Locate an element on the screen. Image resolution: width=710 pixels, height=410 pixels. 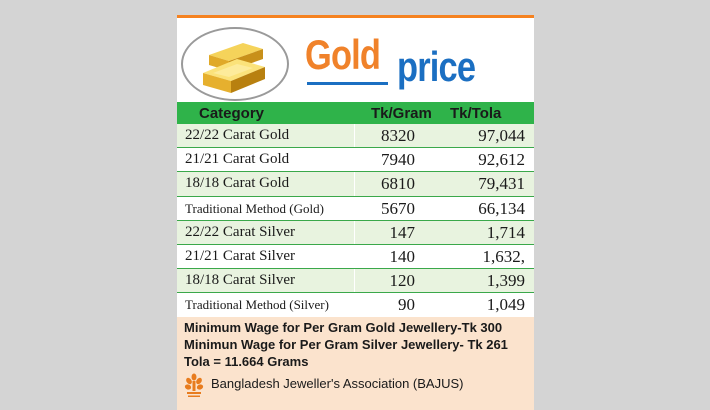
table-row: 22/22 Carat Silver 147 1,714 is located at coordinates (355, 232).